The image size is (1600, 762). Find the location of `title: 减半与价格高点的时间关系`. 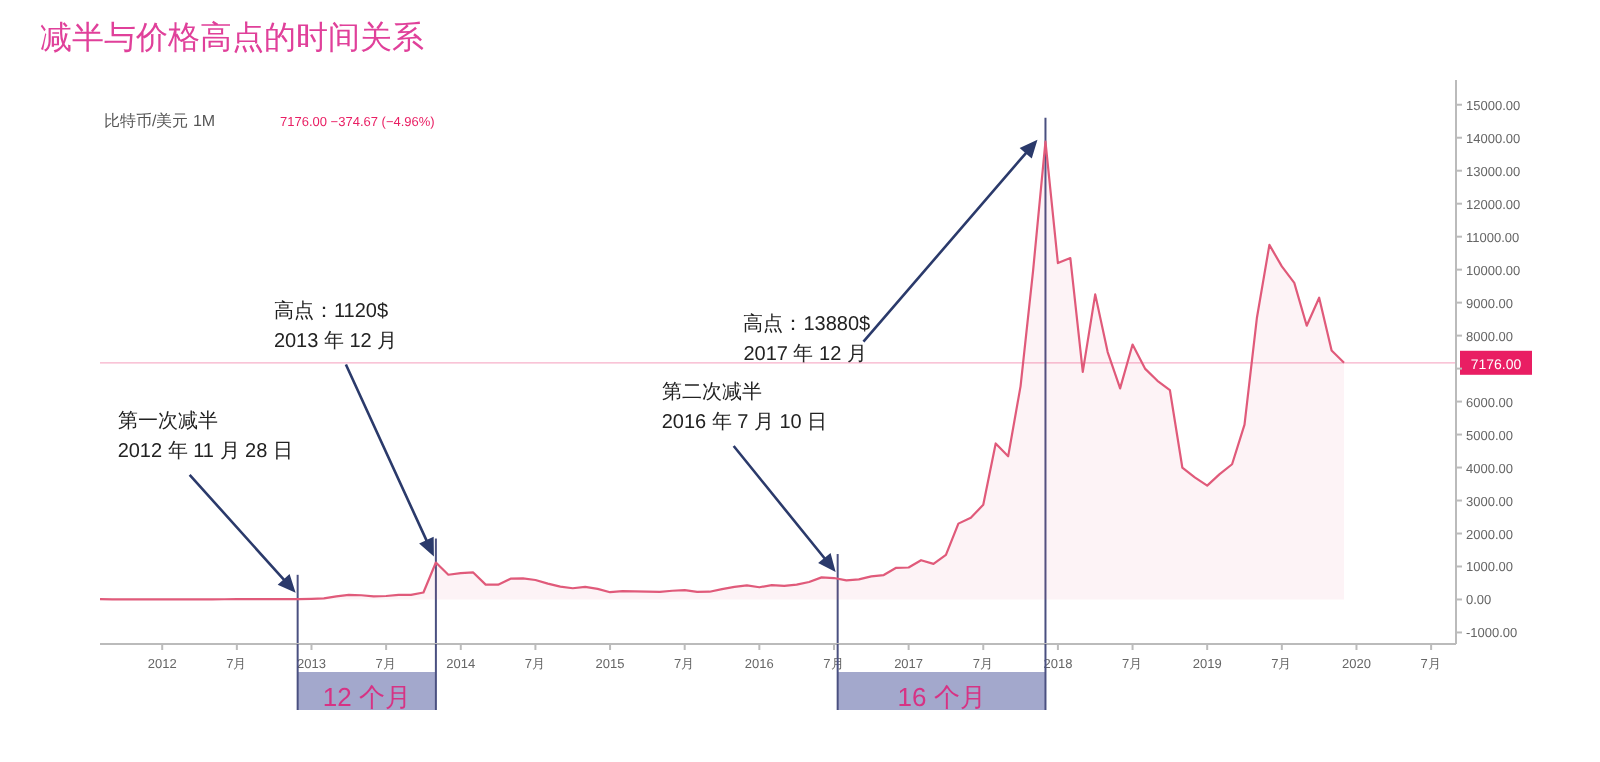

title: 减半与价格高点的时间关系 is located at coordinates (232, 39).